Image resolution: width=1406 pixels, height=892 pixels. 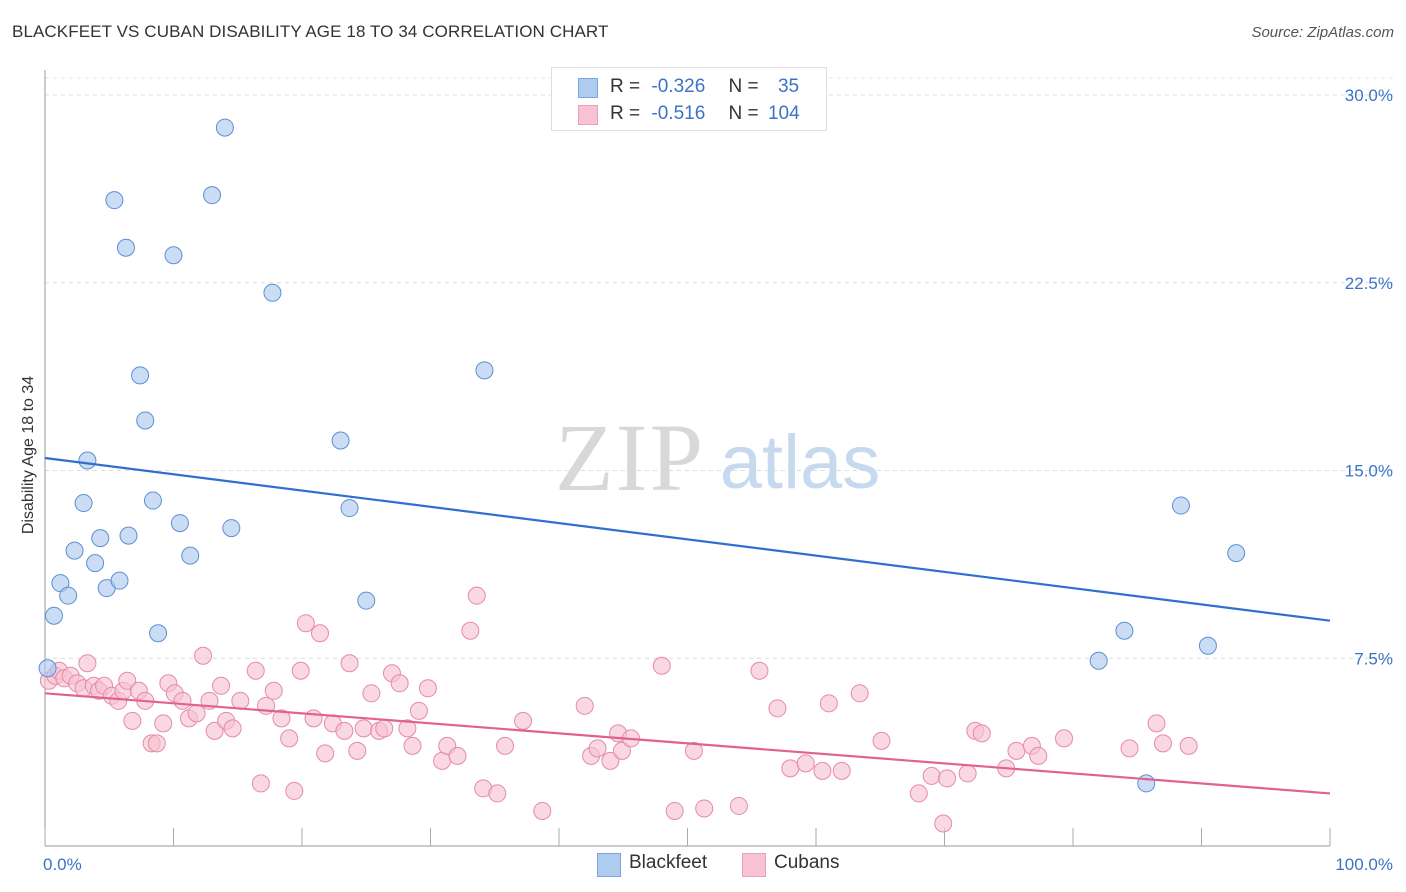 I want to click on y-tick-label: 22.5%, so click(x=1369, y=283).